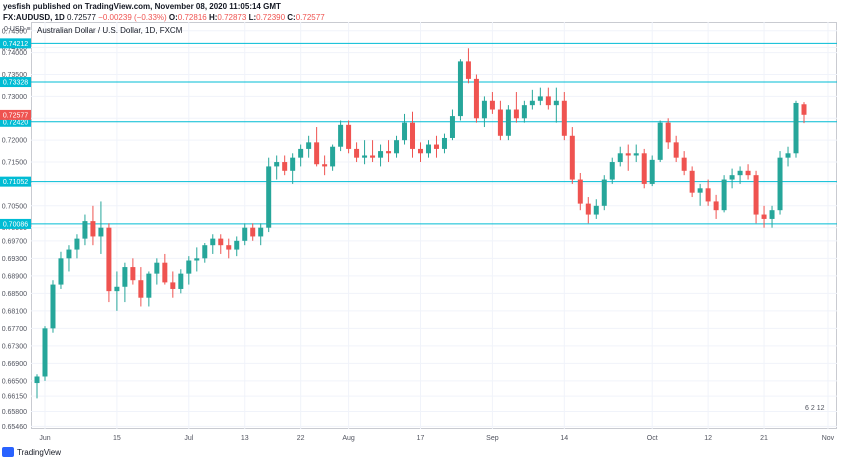 This screenshot has height=463, width=844. I want to click on level-label: 0.71052, so click(15, 182).